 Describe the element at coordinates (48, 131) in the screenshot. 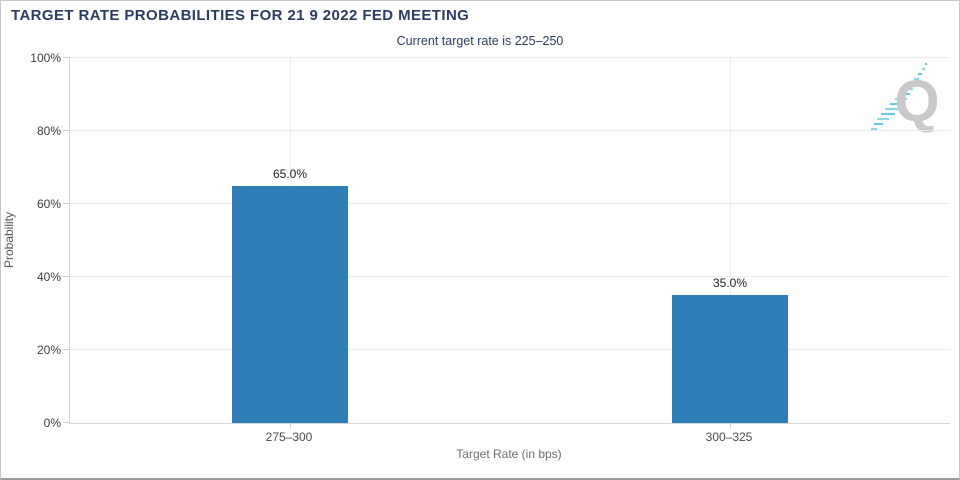

I see `y-tick-label: 80%` at that location.